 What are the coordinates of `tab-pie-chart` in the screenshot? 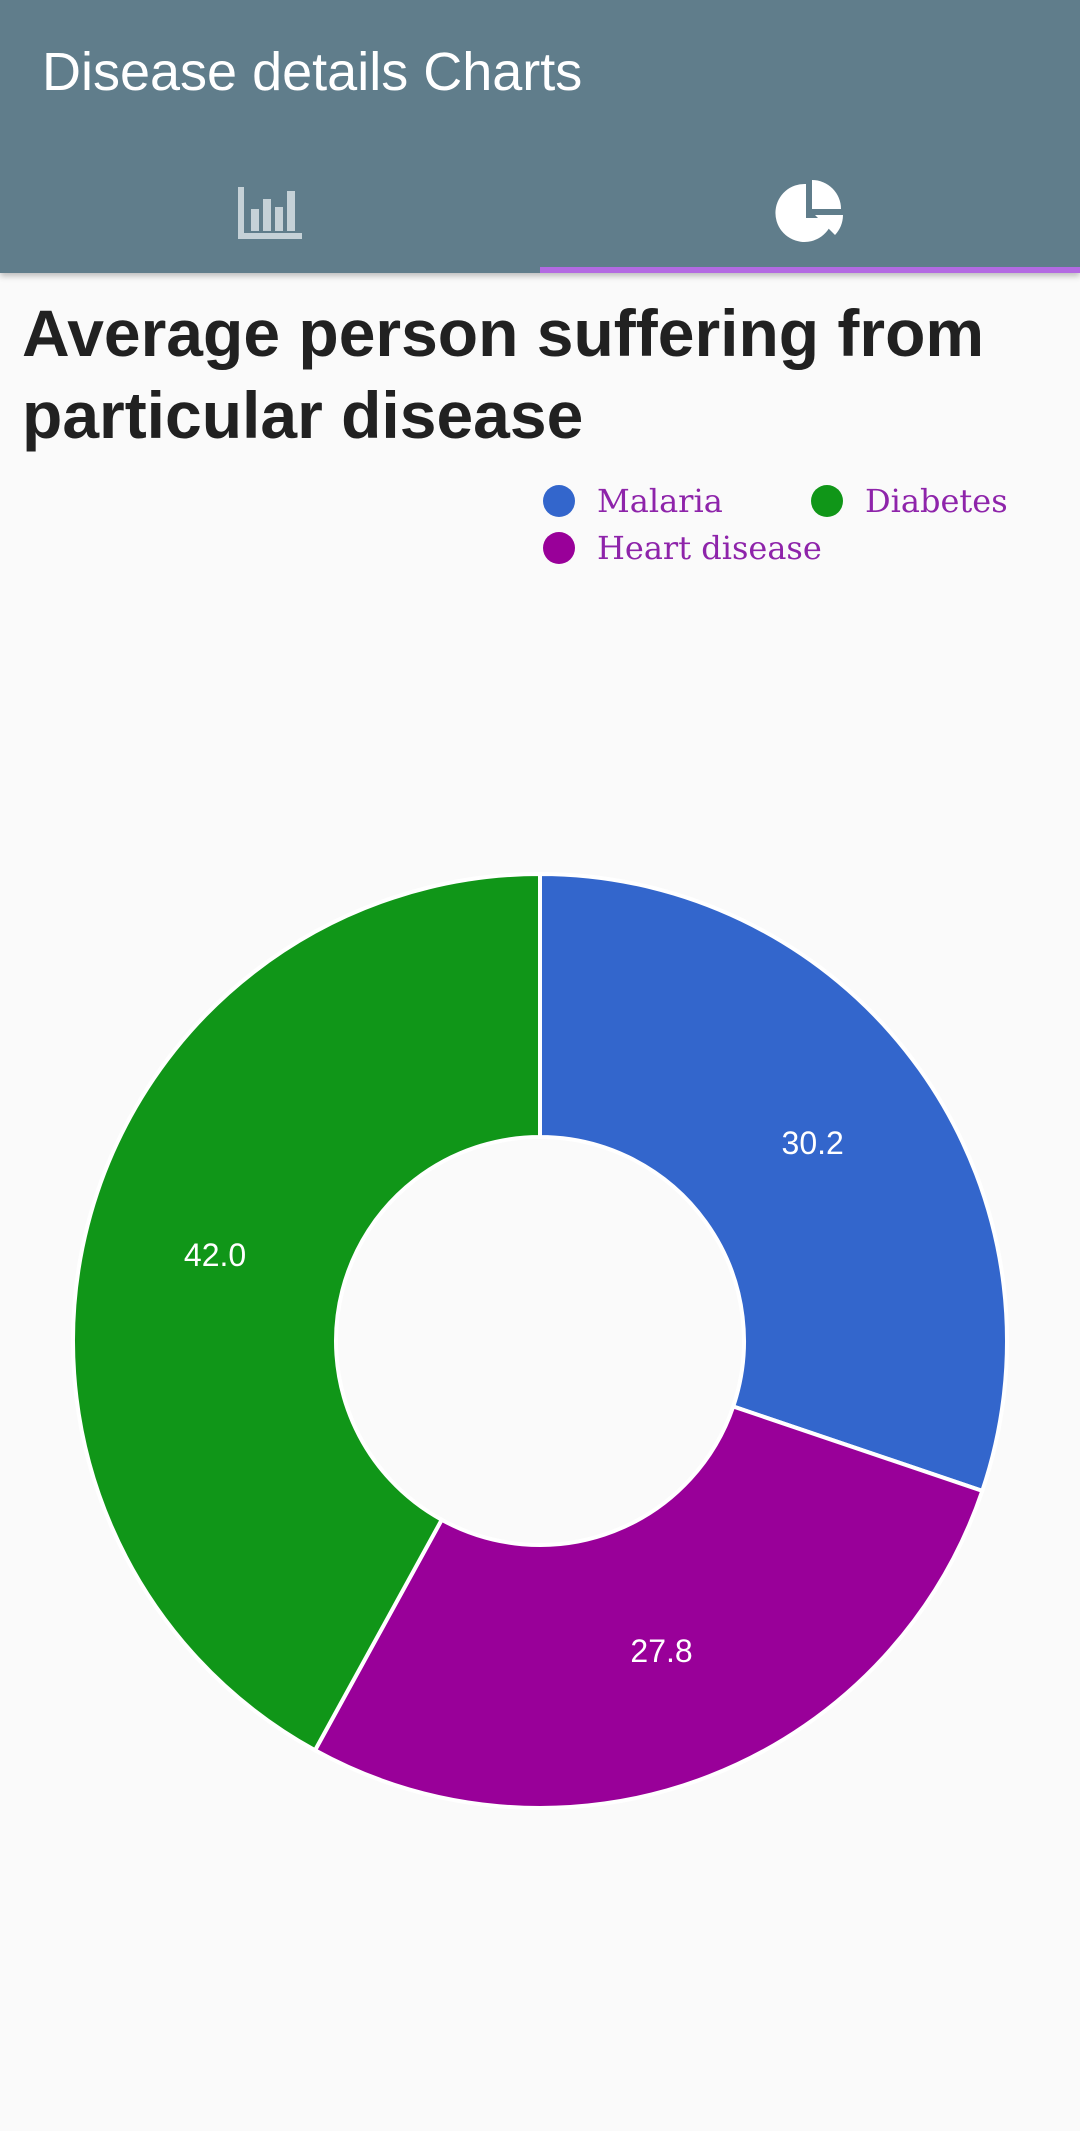 It's located at (810, 212).